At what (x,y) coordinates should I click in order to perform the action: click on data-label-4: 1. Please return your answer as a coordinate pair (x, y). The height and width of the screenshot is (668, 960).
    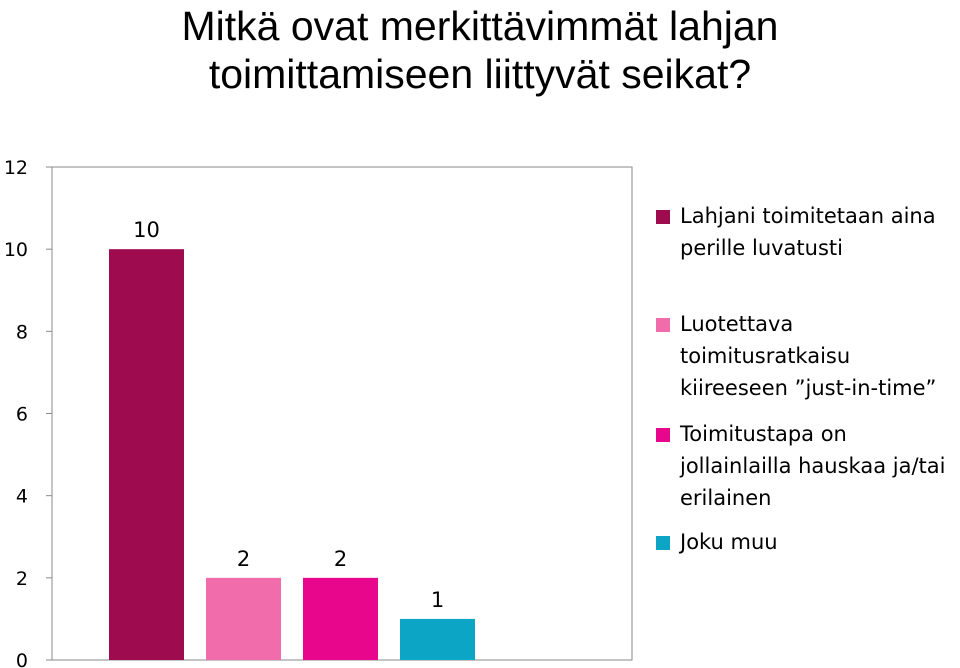
    Looking at the image, I should click on (437, 600).